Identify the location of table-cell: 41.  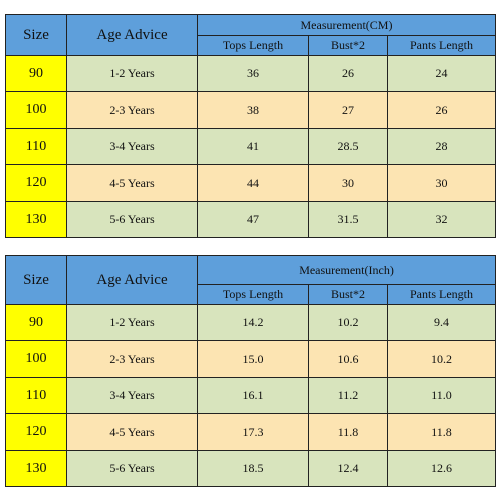
(253, 146).